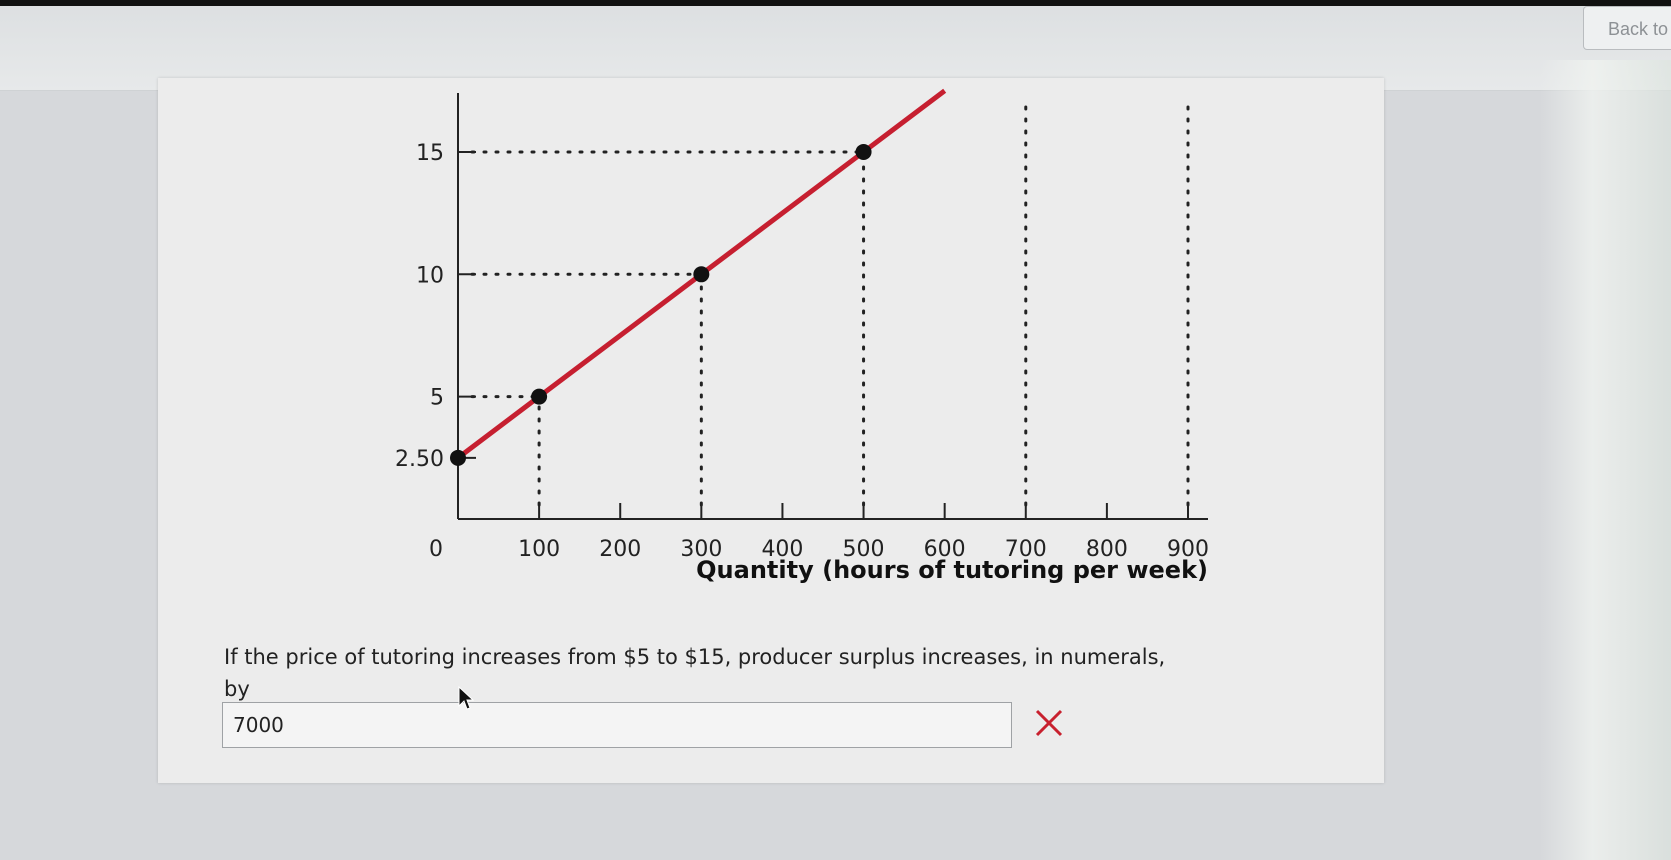  What do you see at coordinates (701, 549) in the screenshot?
I see `x-tick-label-300: 300` at bounding box center [701, 549].